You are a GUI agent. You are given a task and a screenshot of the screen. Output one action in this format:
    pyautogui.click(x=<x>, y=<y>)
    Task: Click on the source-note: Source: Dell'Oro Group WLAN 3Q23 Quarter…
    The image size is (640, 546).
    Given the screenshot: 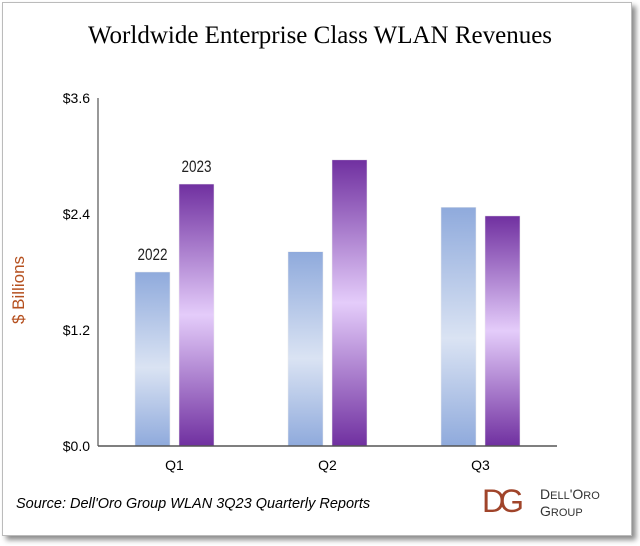 What is the action you would take?
    pyautogui.click(x=193, y=504)
    